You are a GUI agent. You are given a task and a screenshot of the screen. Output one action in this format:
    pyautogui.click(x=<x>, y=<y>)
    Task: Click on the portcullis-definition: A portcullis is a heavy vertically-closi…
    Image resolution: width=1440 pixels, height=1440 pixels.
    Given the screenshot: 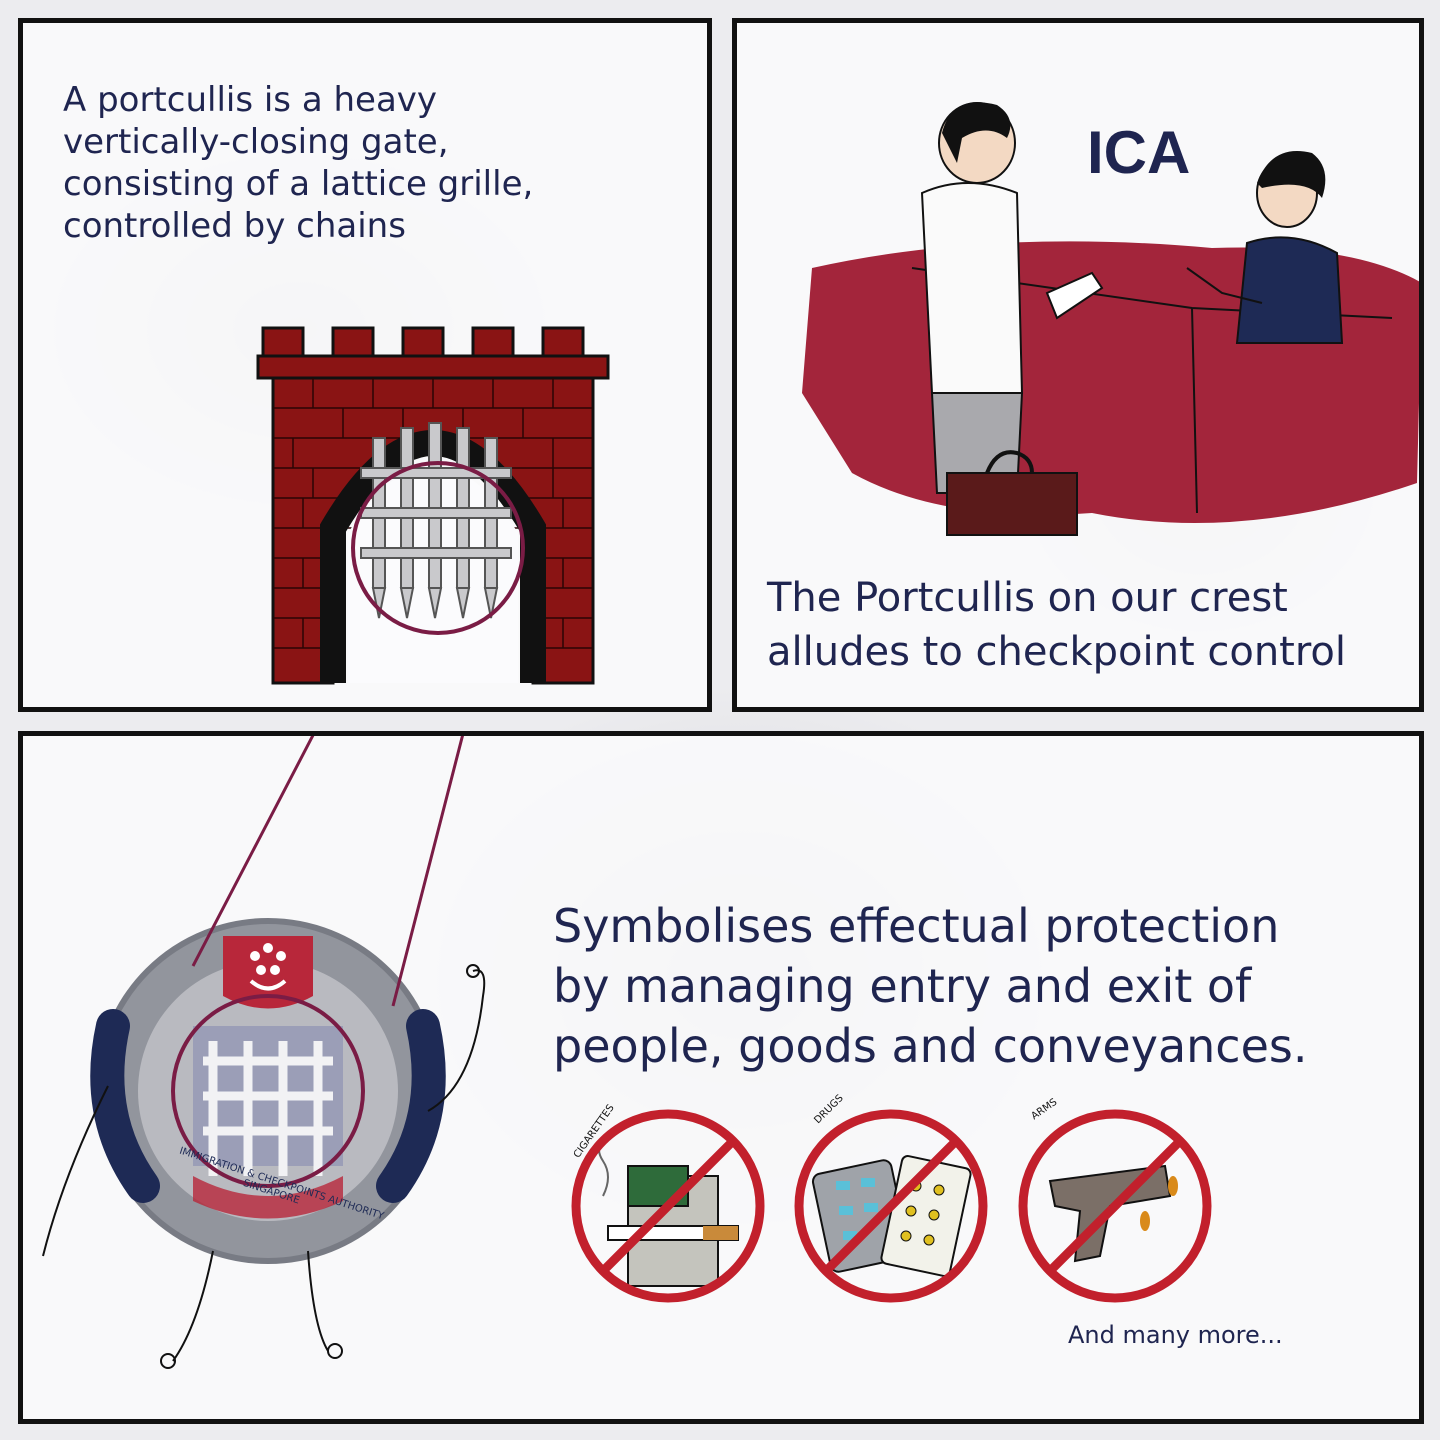 What is the action you would take?
    pyautogui.click(x=343, y=163)
    